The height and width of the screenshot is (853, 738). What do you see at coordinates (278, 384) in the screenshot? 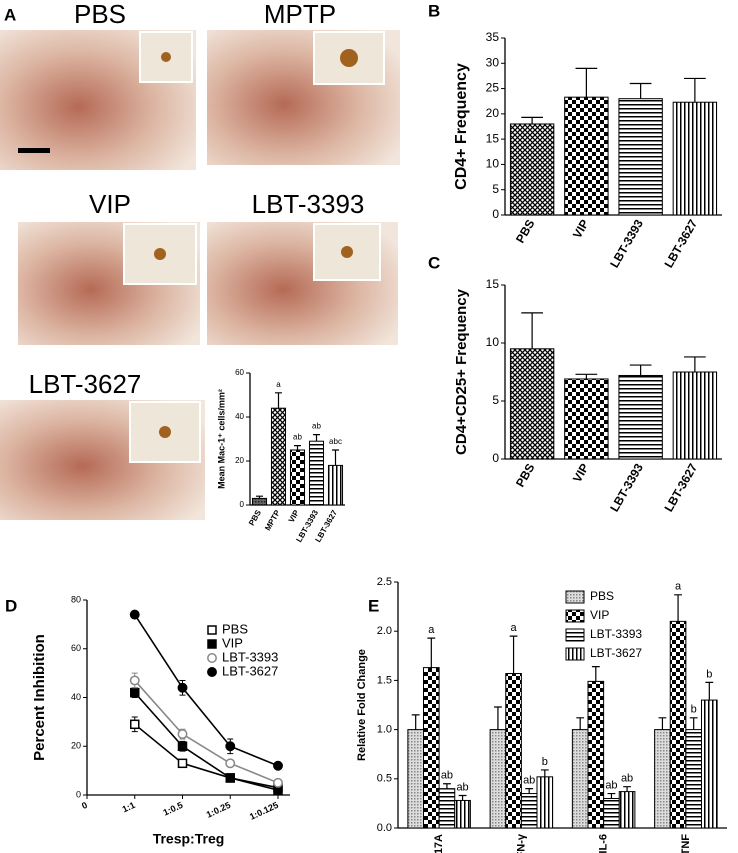
I see `annotation: a` at bounding box center [278, 384].